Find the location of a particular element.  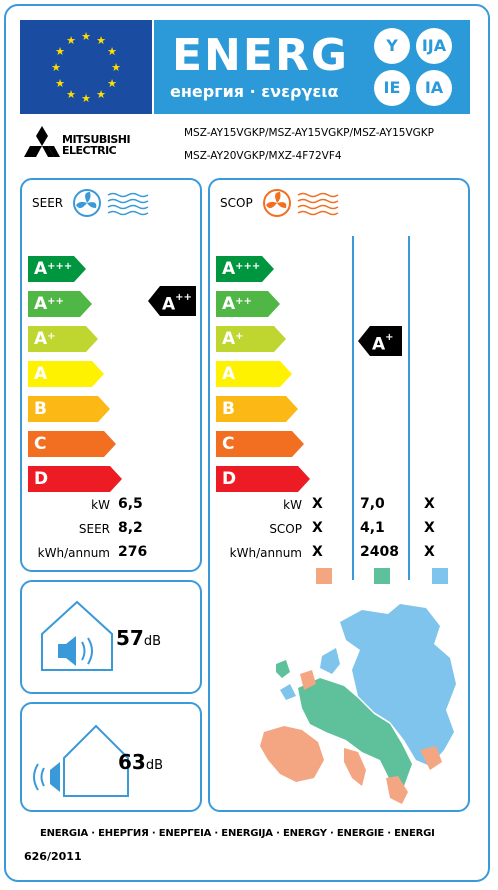

seer-title: SEER is located at coordinates (48, 203).